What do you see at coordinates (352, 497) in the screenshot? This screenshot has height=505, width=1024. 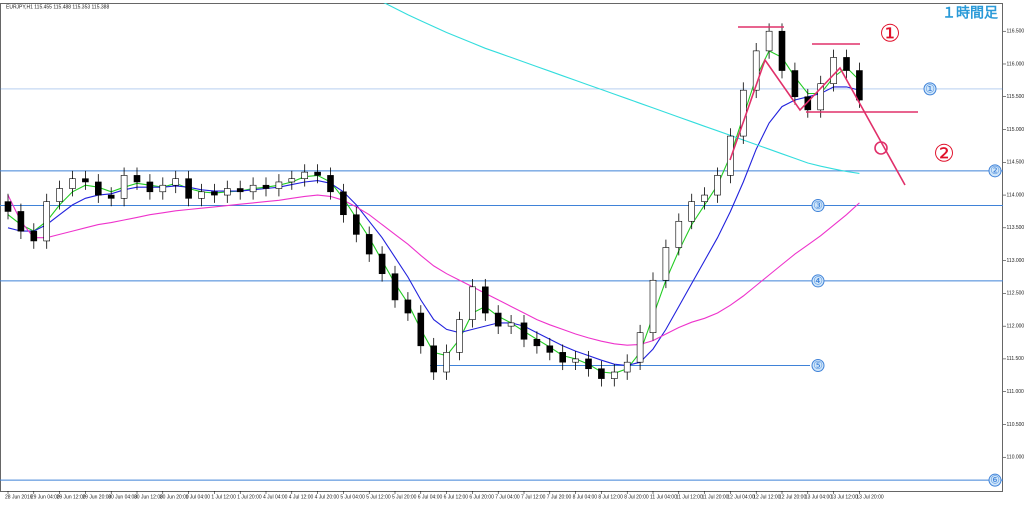 I see `x-tick-label: 5 Jul 04:00` at bounding box center [352, 497].